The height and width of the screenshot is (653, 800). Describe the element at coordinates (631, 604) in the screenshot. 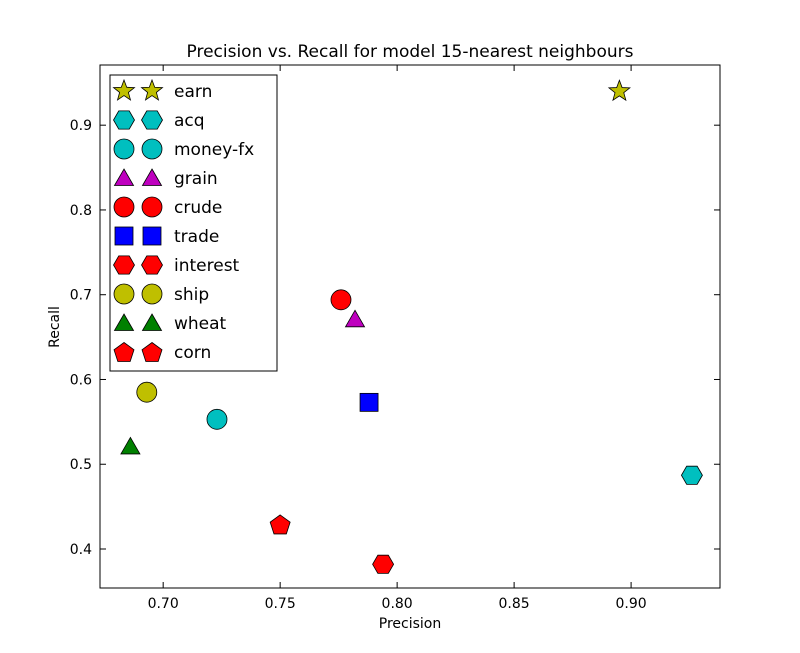

I see `x-tick-label: 0.90` at that location.